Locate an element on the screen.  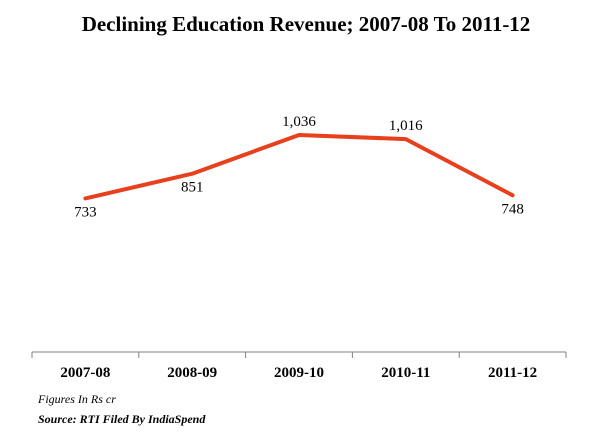
source-note: Source: RTI Filed By IndiaSpend is located at coordinates (121, 419).